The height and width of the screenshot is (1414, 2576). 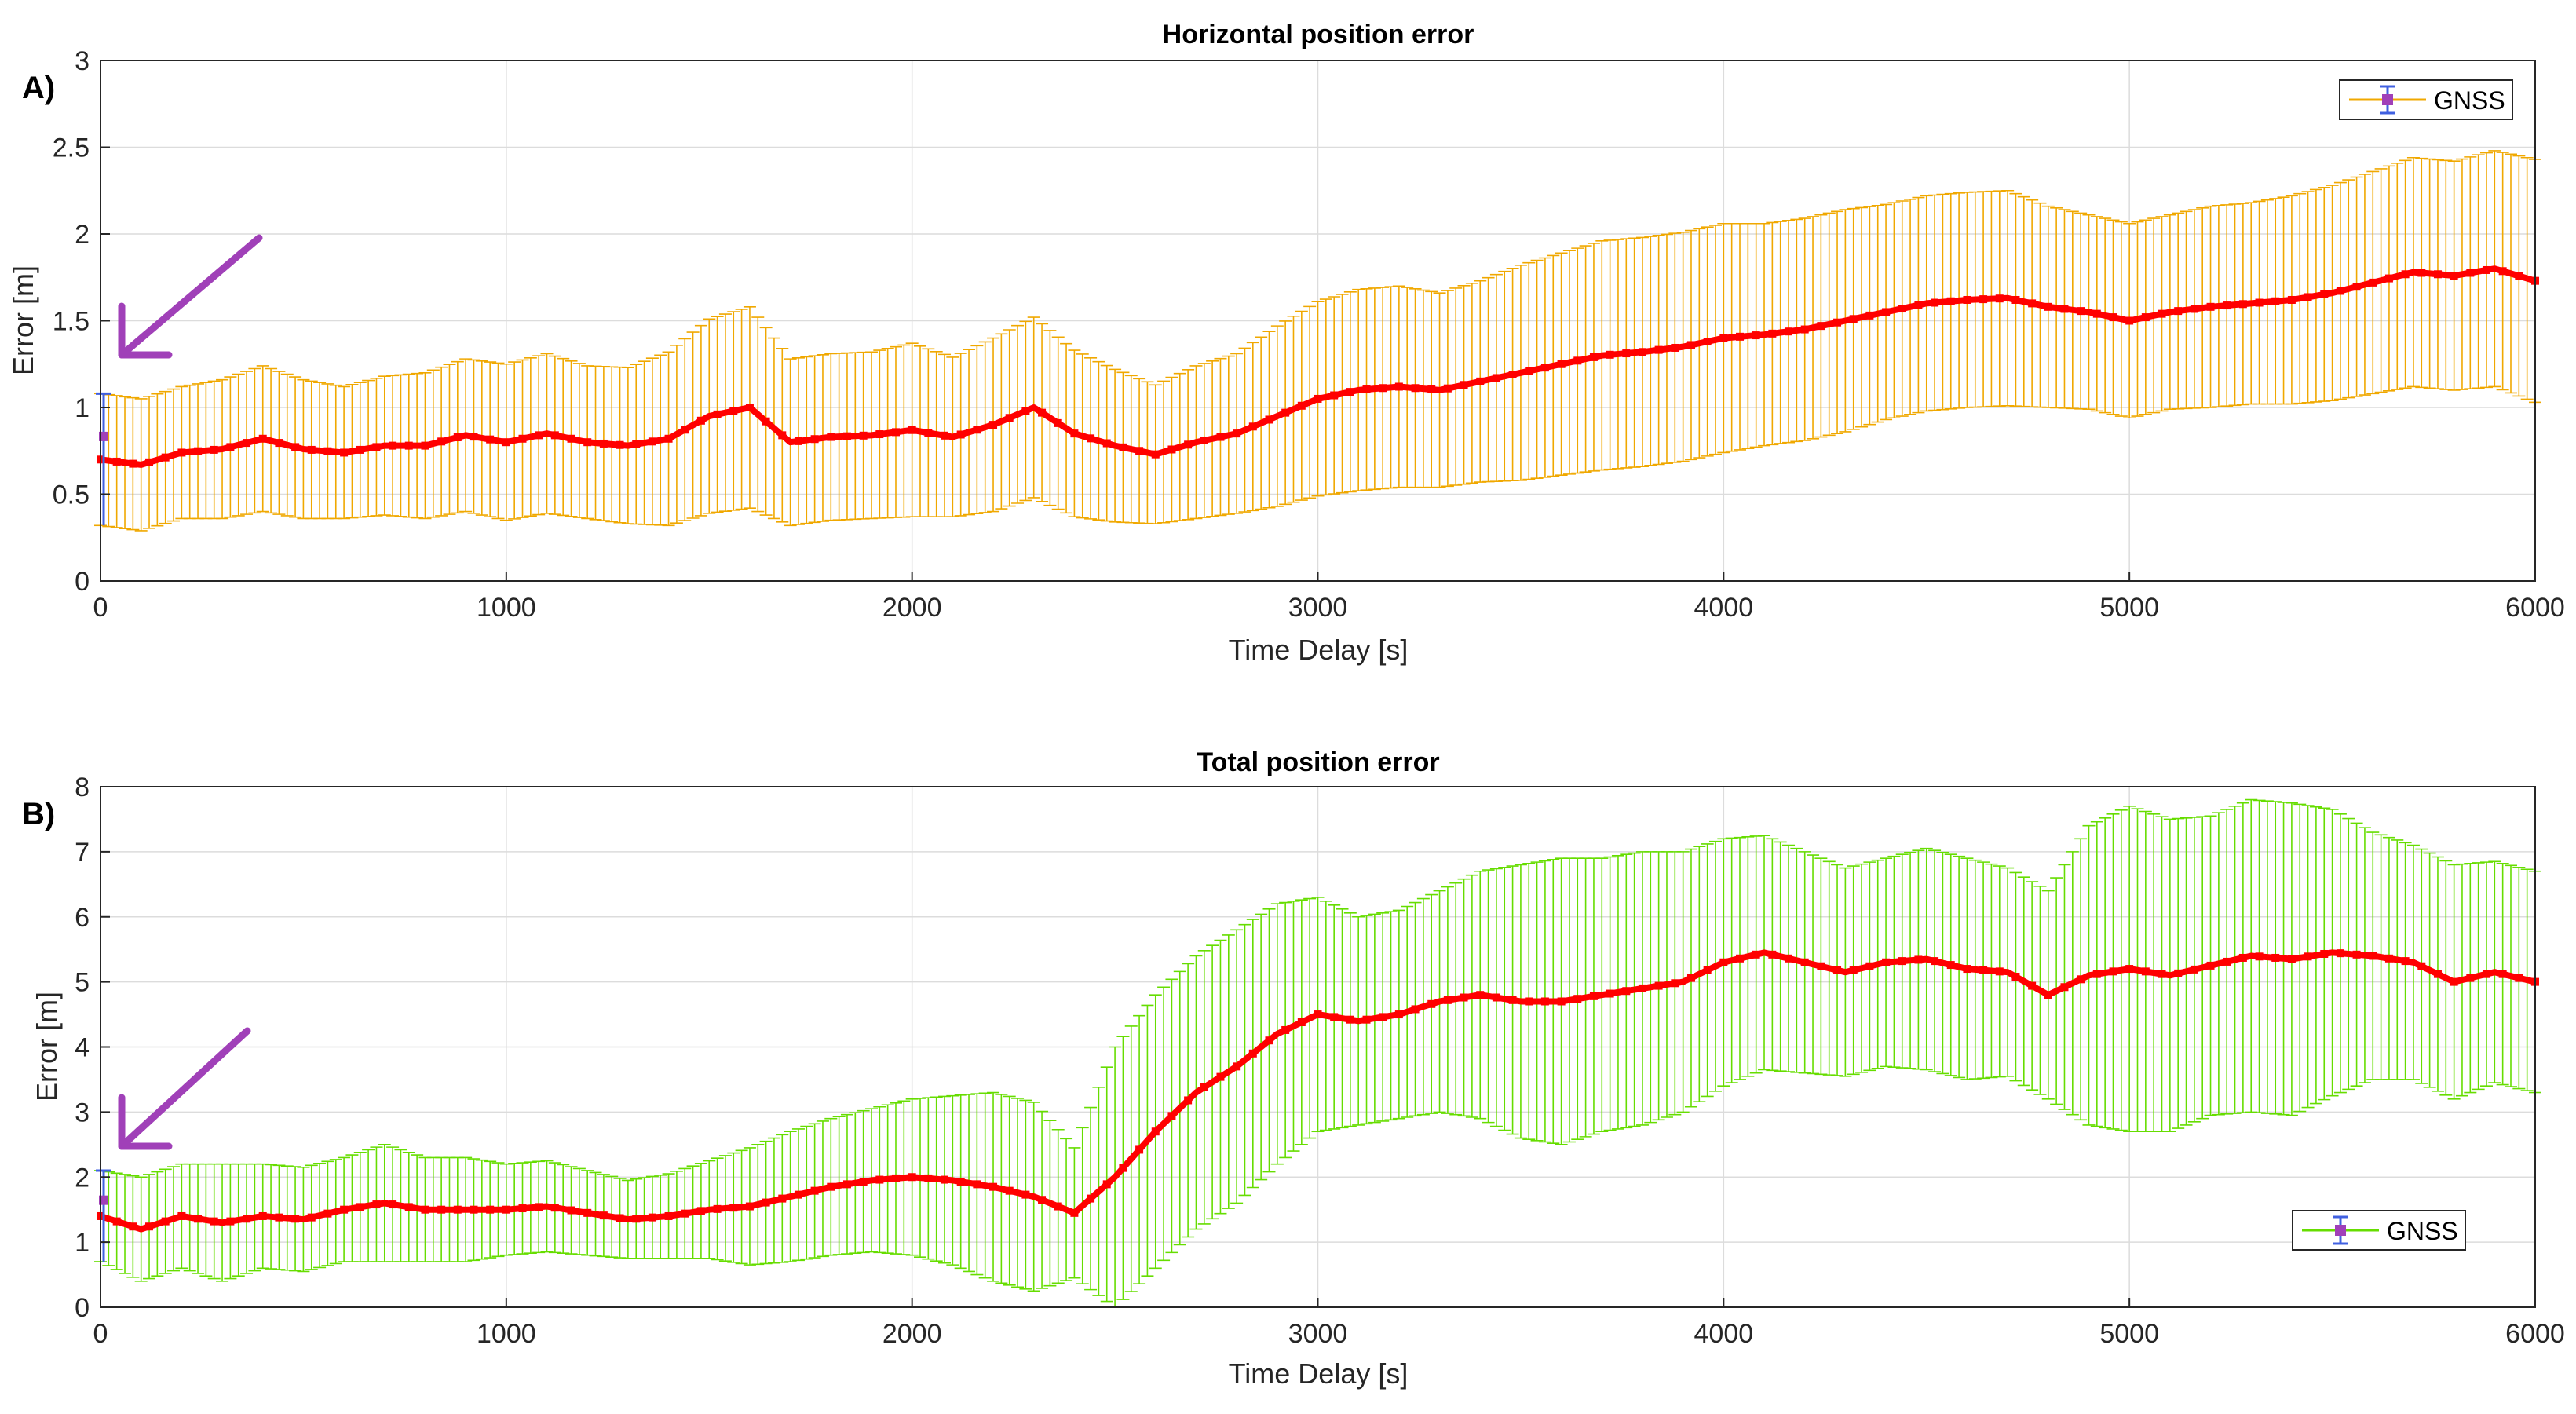 What do you see at coordinates (912, 608) in the screenshot?
I see `x-tick-label: 2000` at bounding box center [912, 608].